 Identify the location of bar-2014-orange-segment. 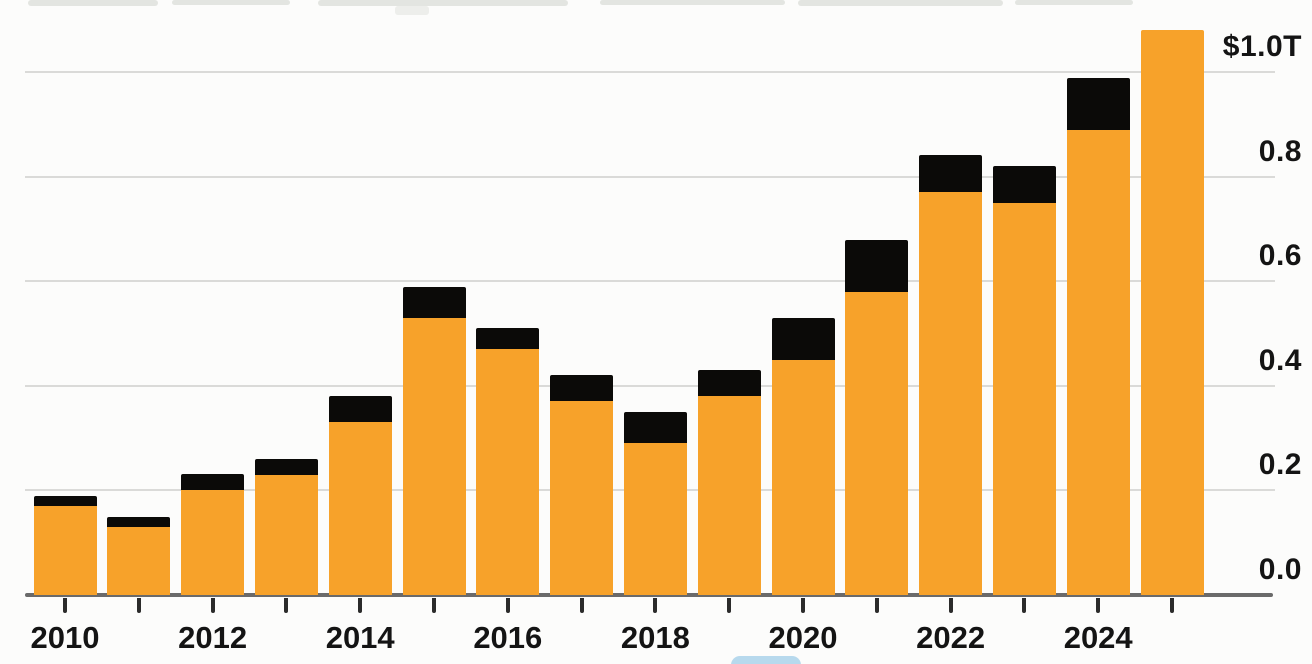
(360, 508).